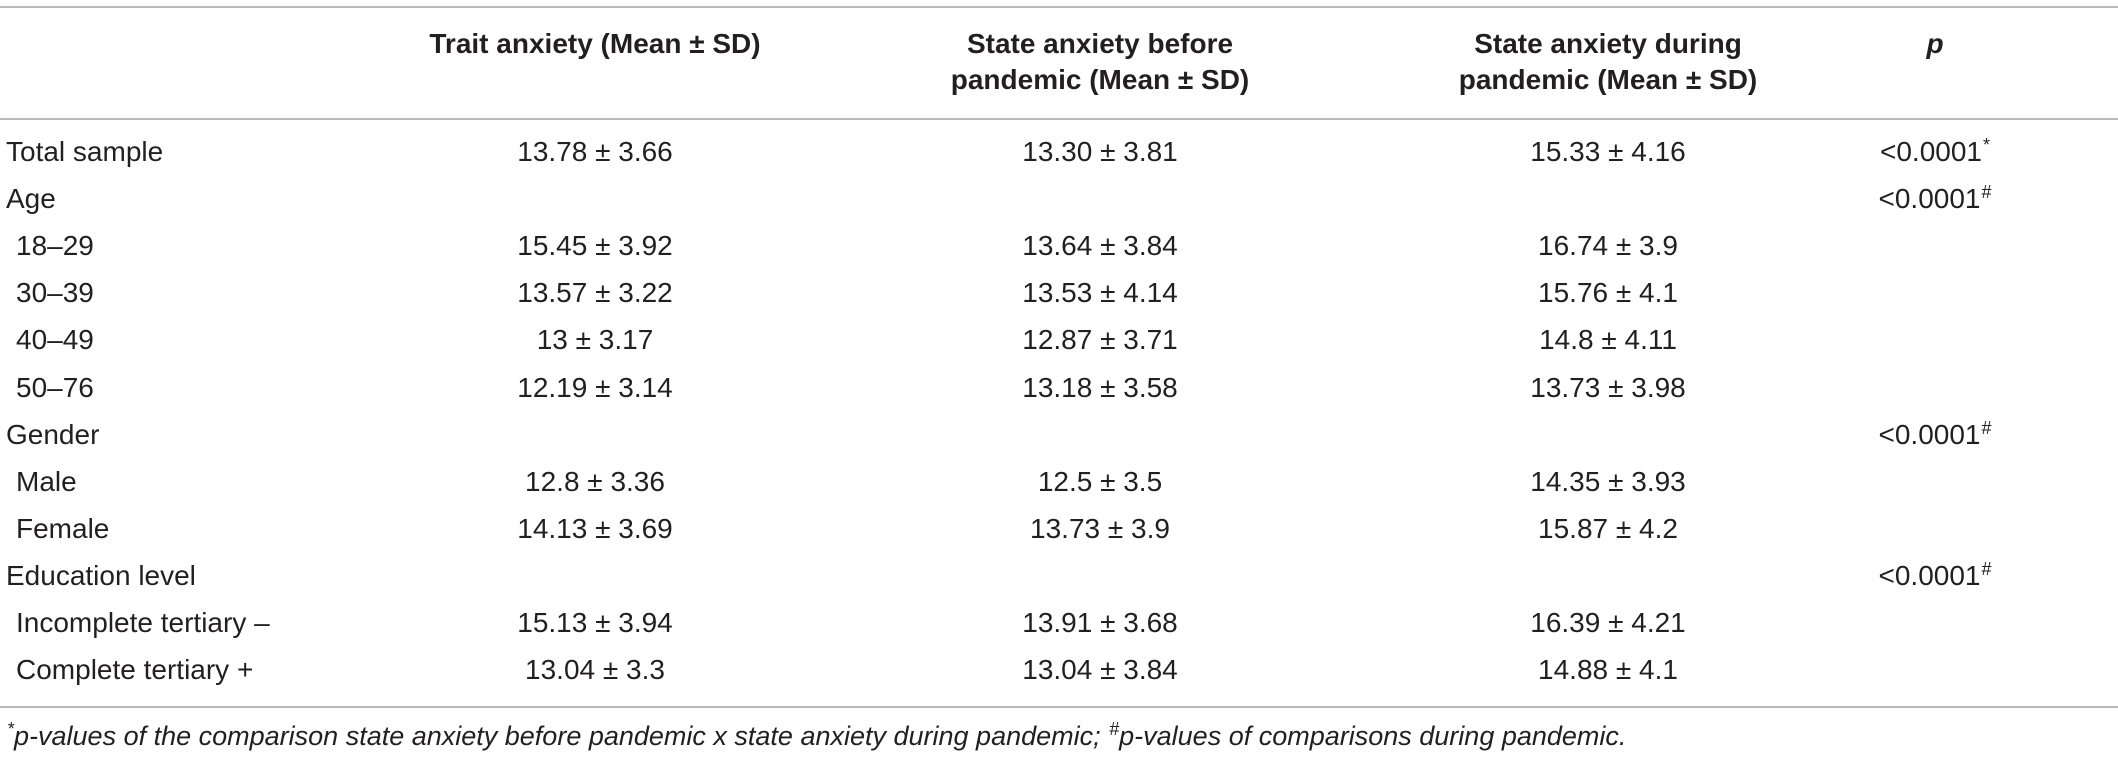 This screenshot has height=761, width=2118. Describe the element at coordinates (1100, 387) in the screenshot. I see `cell-state-before: 13.18 ± 3.58` at that location.